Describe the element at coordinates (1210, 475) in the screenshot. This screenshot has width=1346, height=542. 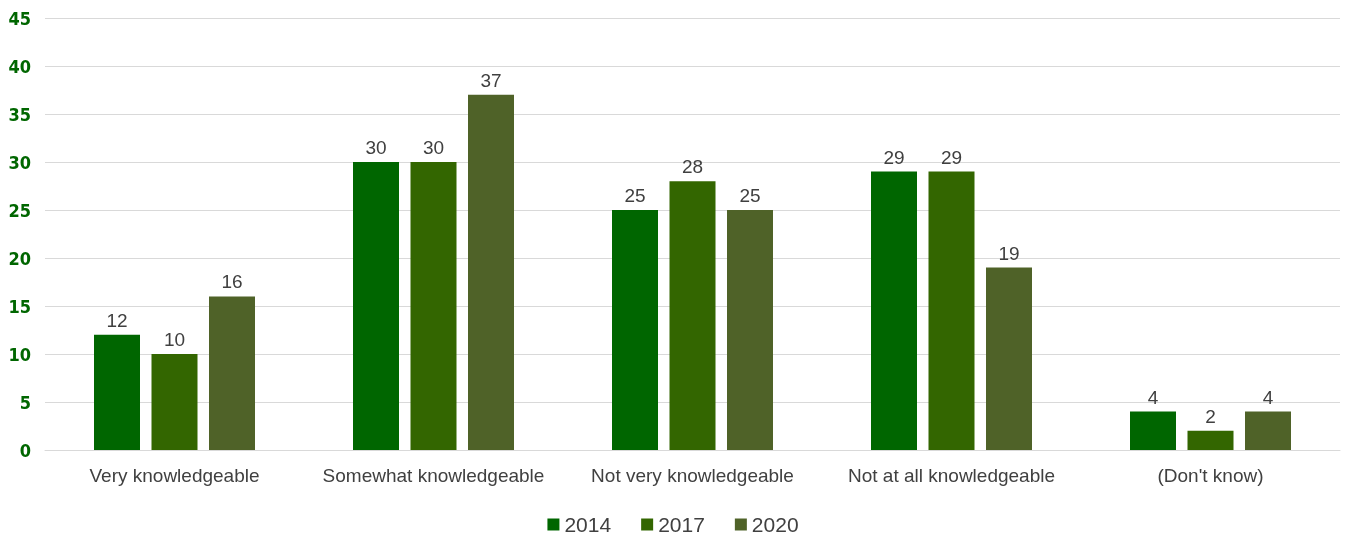
I see `x-tick-label: (Don't know)` at that location.